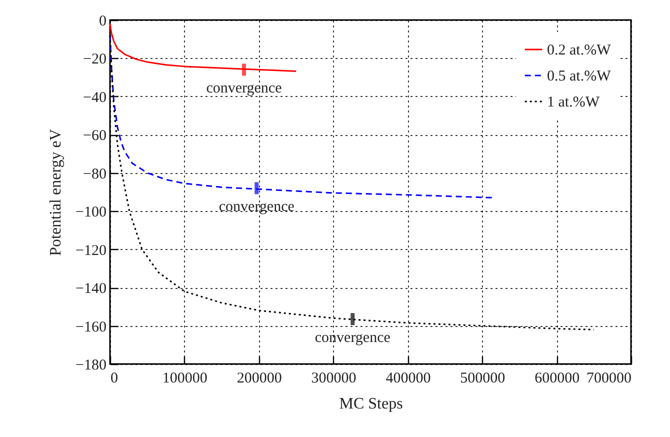  Describe the element at coordinates (56, 192) in the screenshot. I see `y-axis-title: Potential energy eV` at that location.